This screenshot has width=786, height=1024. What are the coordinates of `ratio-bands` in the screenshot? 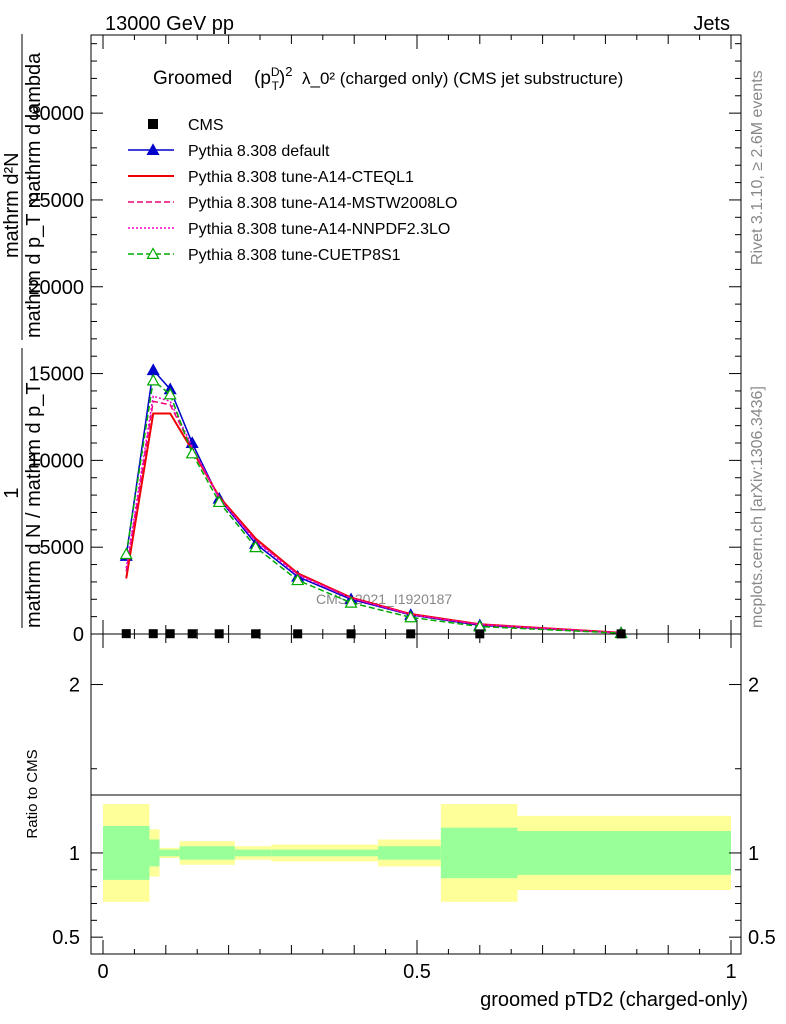 It's located at (417, 853).